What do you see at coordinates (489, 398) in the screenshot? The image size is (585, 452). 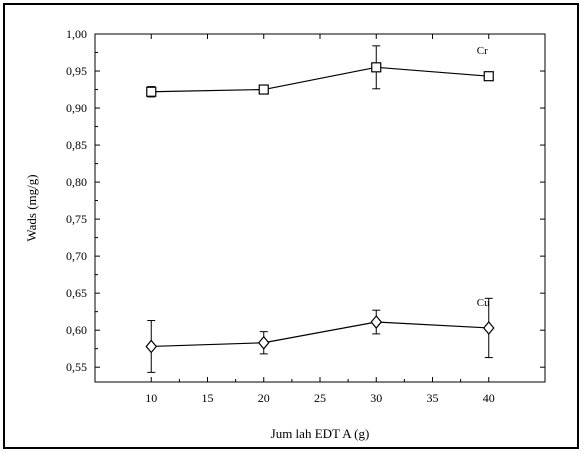 I see `x-tick-label: 40` at bounding box center [489, 398].